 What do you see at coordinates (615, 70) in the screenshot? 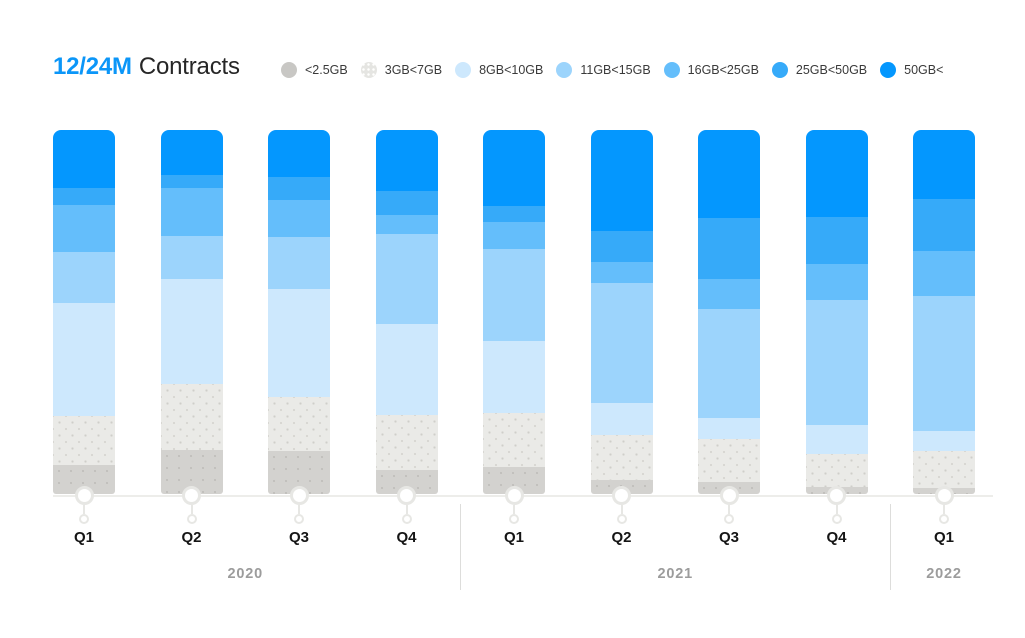
I see `legend-label: 11GB<15GB` at bounding box center [615, 70].